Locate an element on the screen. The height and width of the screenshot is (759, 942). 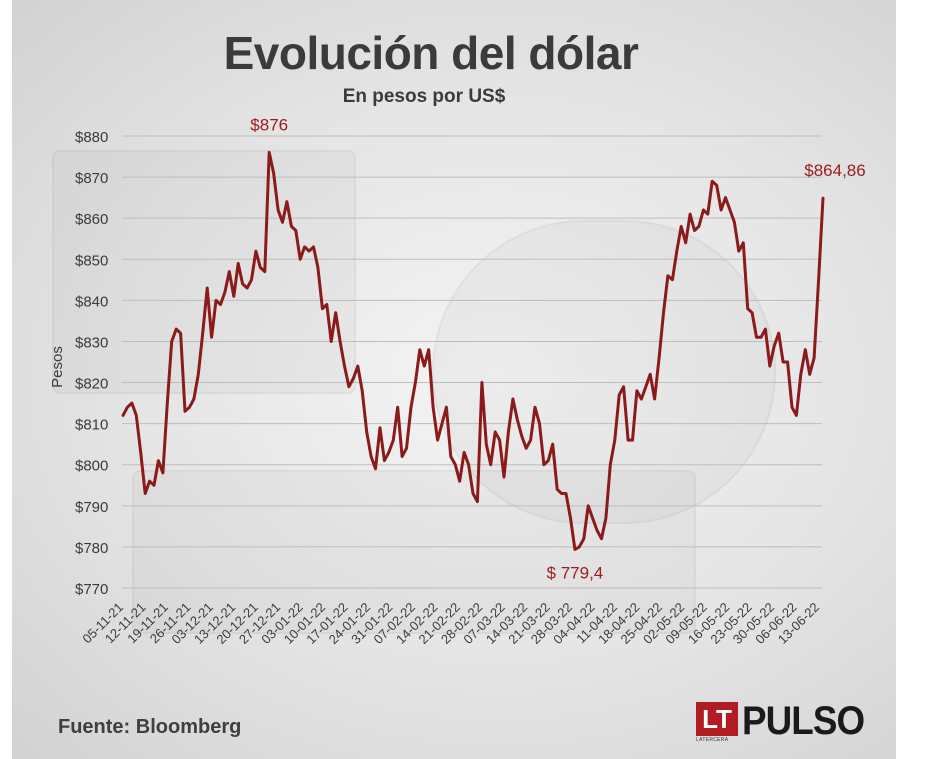
pulso-logo: LT LATERCERA PULSO is located at coordinates (785, 722).